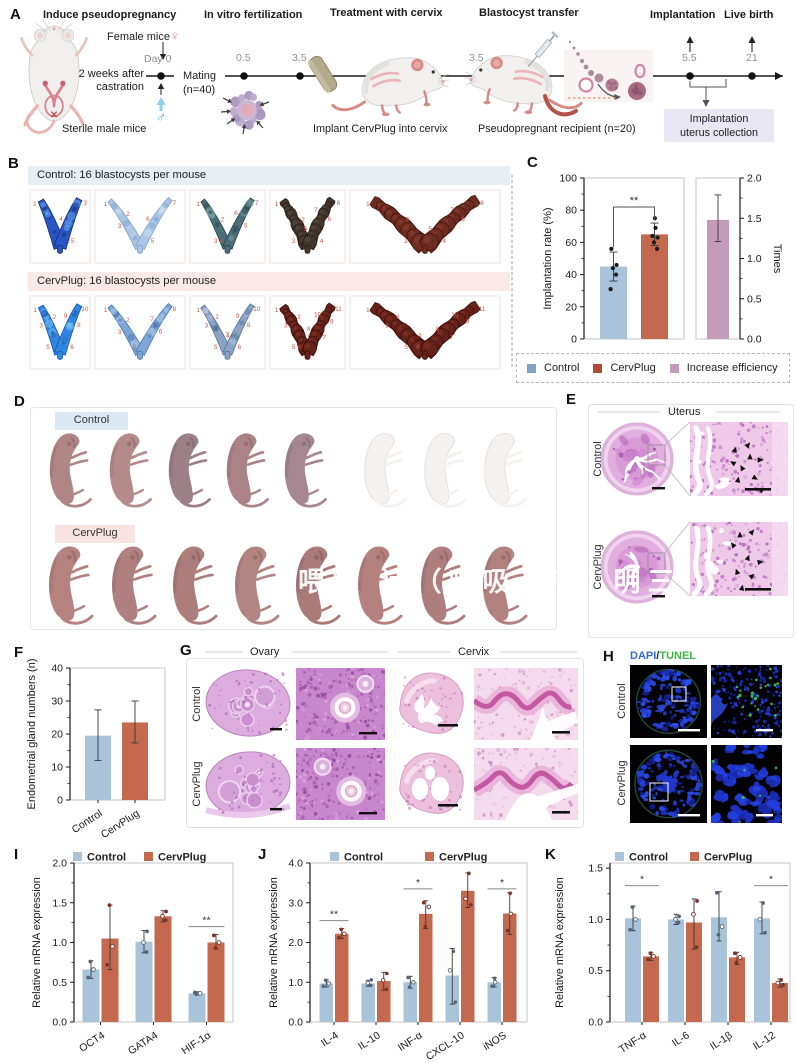 This screenshot has height=1063, width=796. Describe the element at coordinates (550, 854) in the screenshot. I see `panel-k-label: K` at that location.